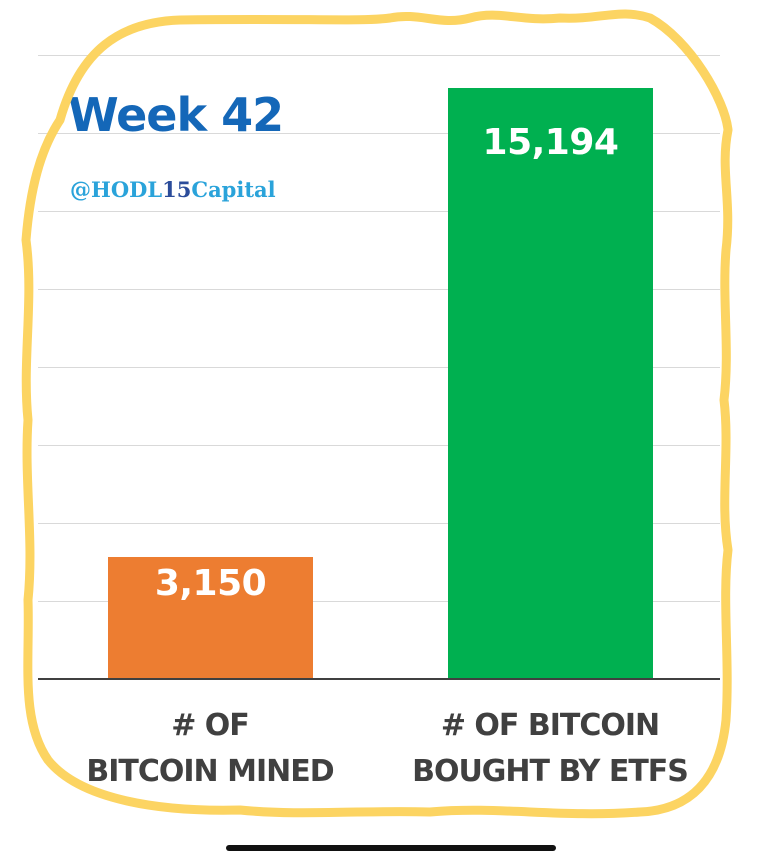  Describe the element at coordinates (210, 749) in the screenshot. I see `category-label-mined: # OF BITCOIN MINED` at that location.